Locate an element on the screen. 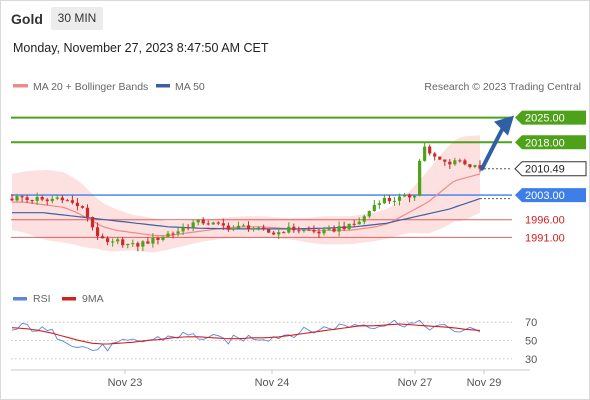 The height and width of the screenshot is (400, 590). ma50-legend-label: MA 50 is located at coordinates (190, 87).